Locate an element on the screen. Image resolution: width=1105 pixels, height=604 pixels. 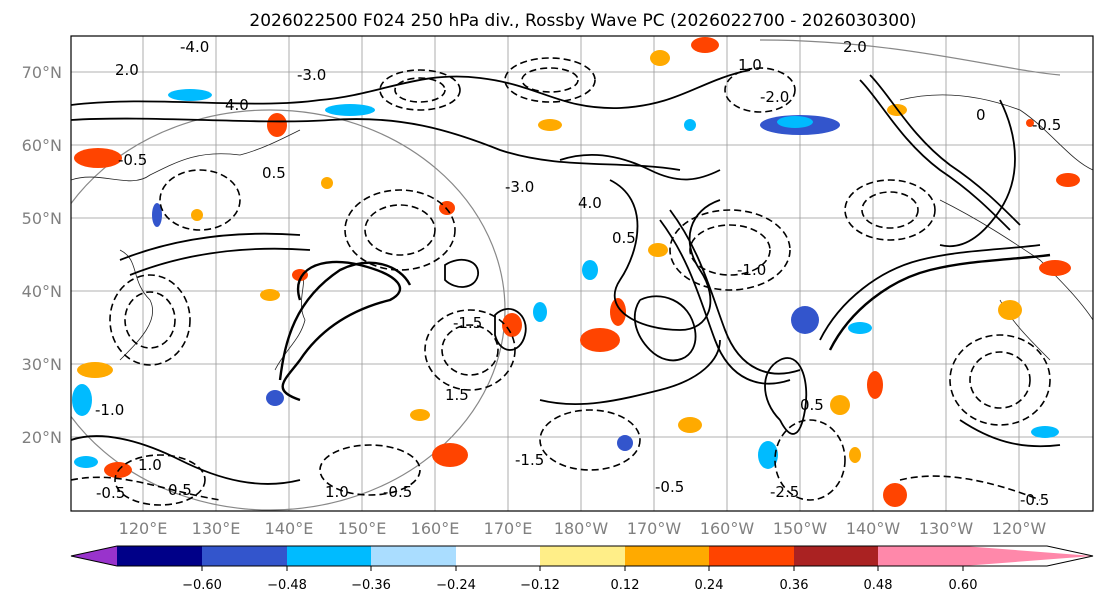
colorbar-outline is located at coordinates (582, 556).